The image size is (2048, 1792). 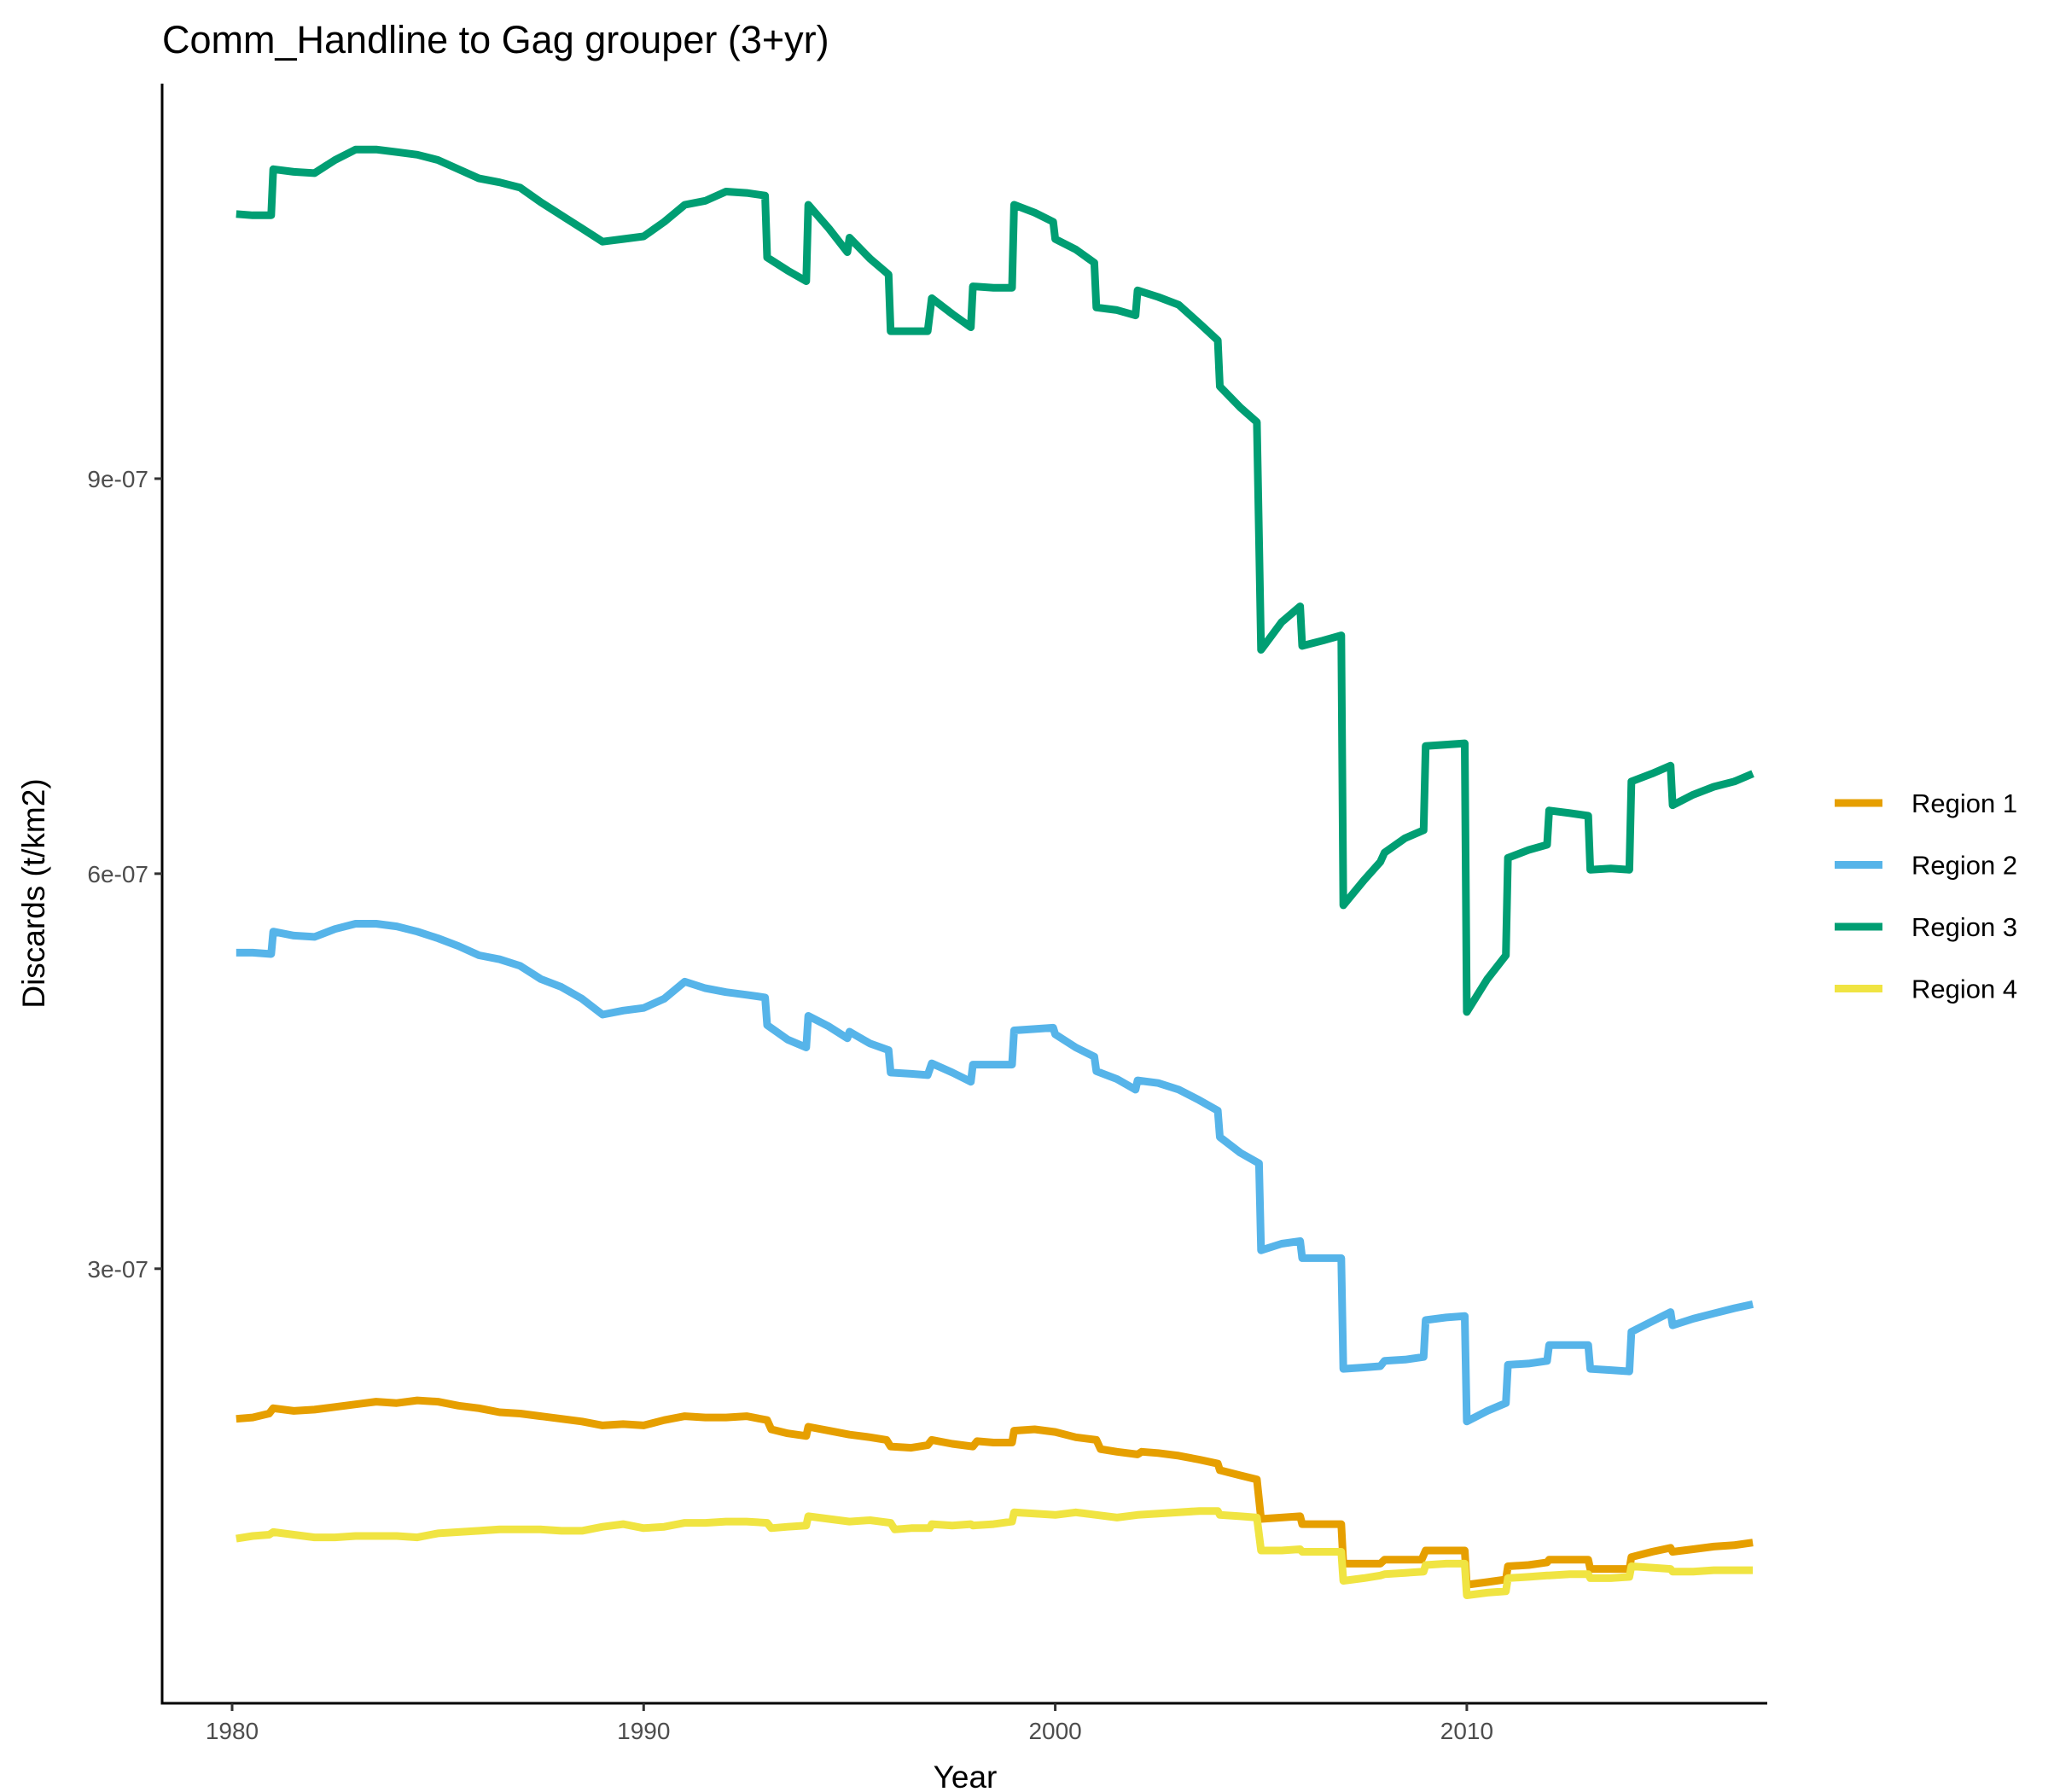 What do you see at coordinates (118, 1269) in the screenshot?
I see `y-tick-label: 3e-07` at bounding box center [118, 1269].